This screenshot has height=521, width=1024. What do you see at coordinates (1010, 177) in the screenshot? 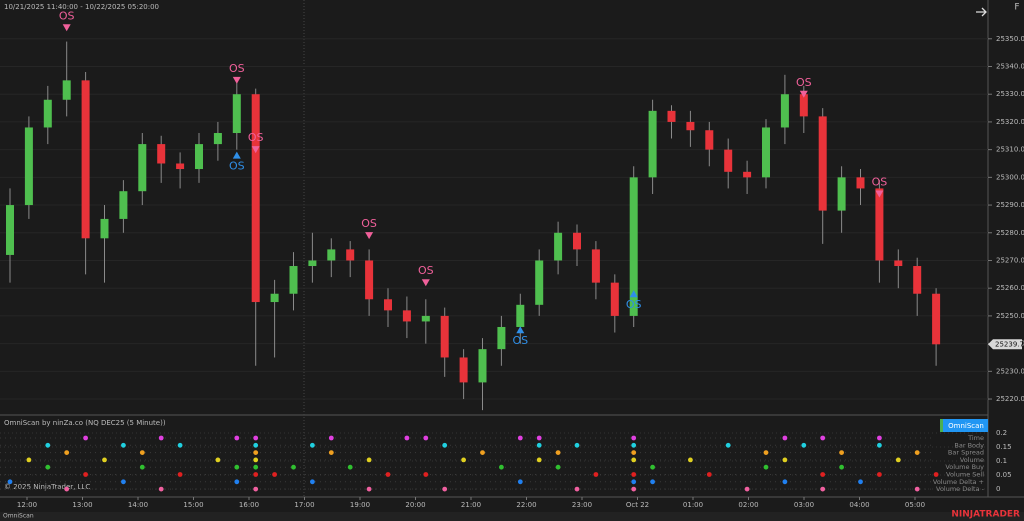
I see `y-tick-label: 25300.00` at bounding box center [1010, 177].